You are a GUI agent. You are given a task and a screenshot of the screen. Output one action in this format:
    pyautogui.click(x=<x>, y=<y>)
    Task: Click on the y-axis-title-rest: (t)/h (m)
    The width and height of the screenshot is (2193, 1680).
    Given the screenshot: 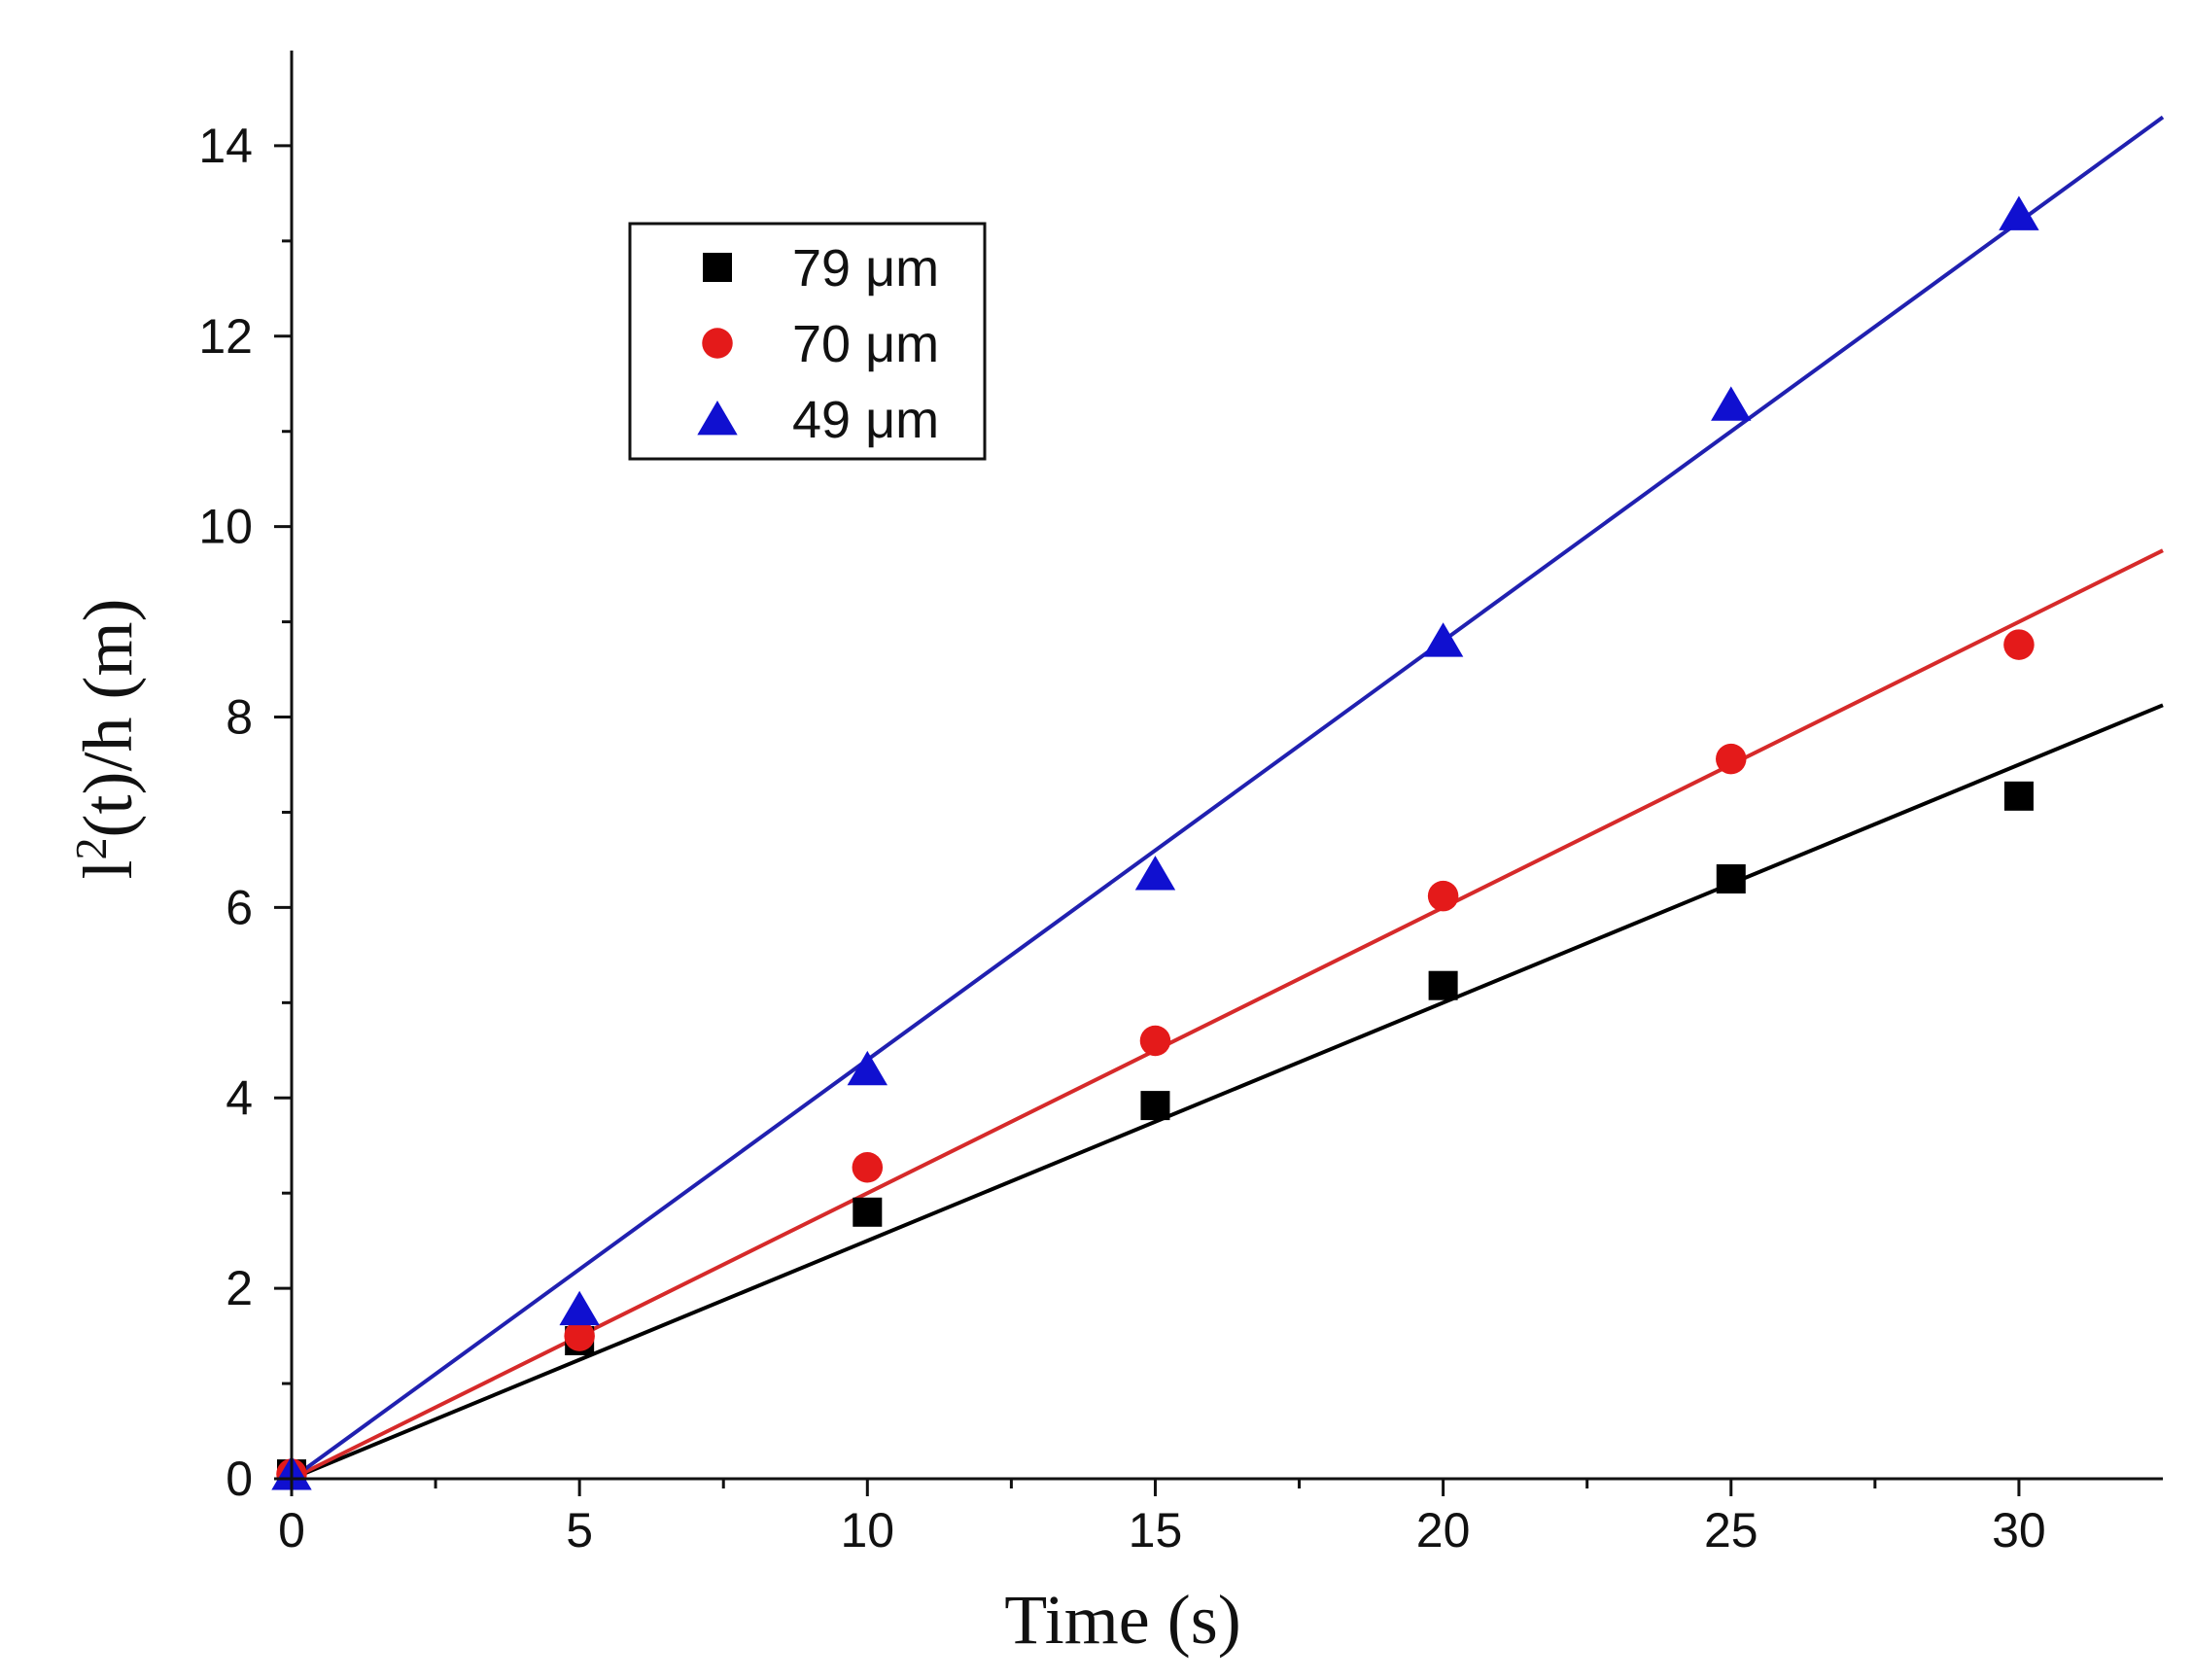 What is the action you would take?
    pyautogui.click(x=108, y=718)
    